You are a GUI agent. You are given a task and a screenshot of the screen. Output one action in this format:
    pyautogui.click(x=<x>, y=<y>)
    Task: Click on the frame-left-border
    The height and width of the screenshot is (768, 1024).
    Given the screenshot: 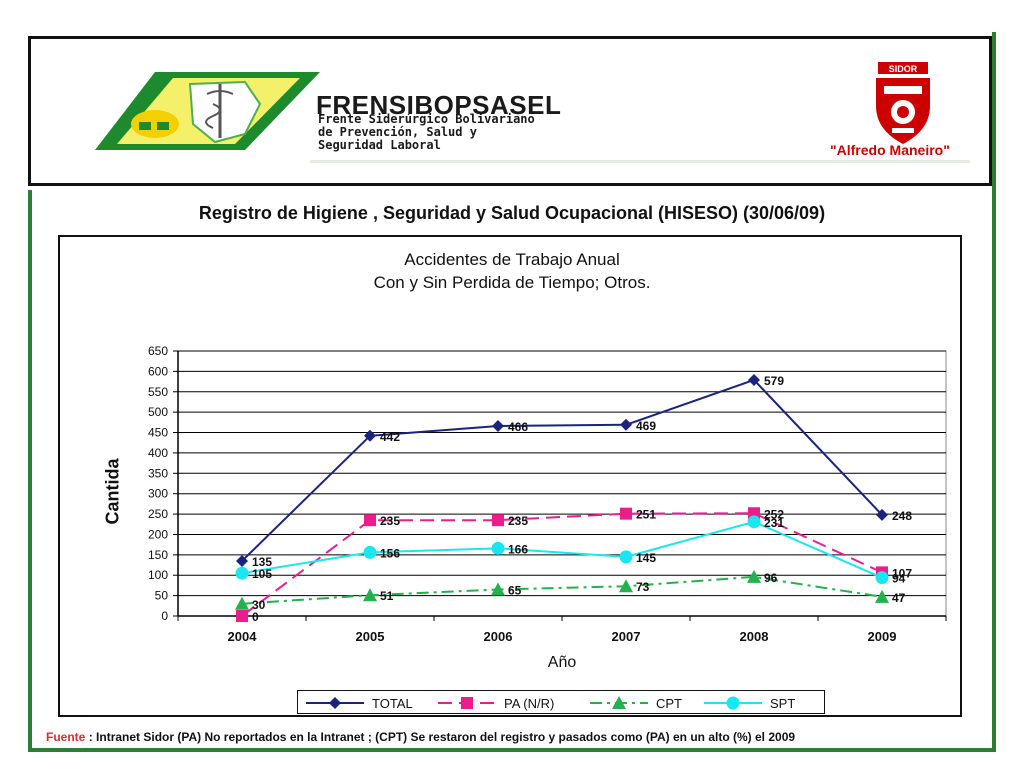 What is the action you would take?
    pyautogui.click(x=30, y=470)
    